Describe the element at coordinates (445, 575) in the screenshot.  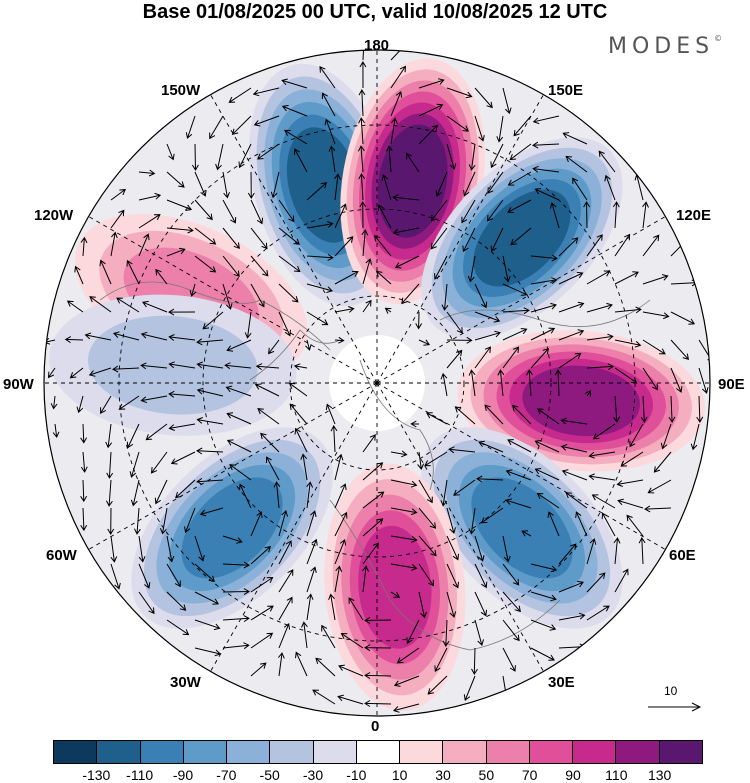
I see `coastline-europe` at that location.